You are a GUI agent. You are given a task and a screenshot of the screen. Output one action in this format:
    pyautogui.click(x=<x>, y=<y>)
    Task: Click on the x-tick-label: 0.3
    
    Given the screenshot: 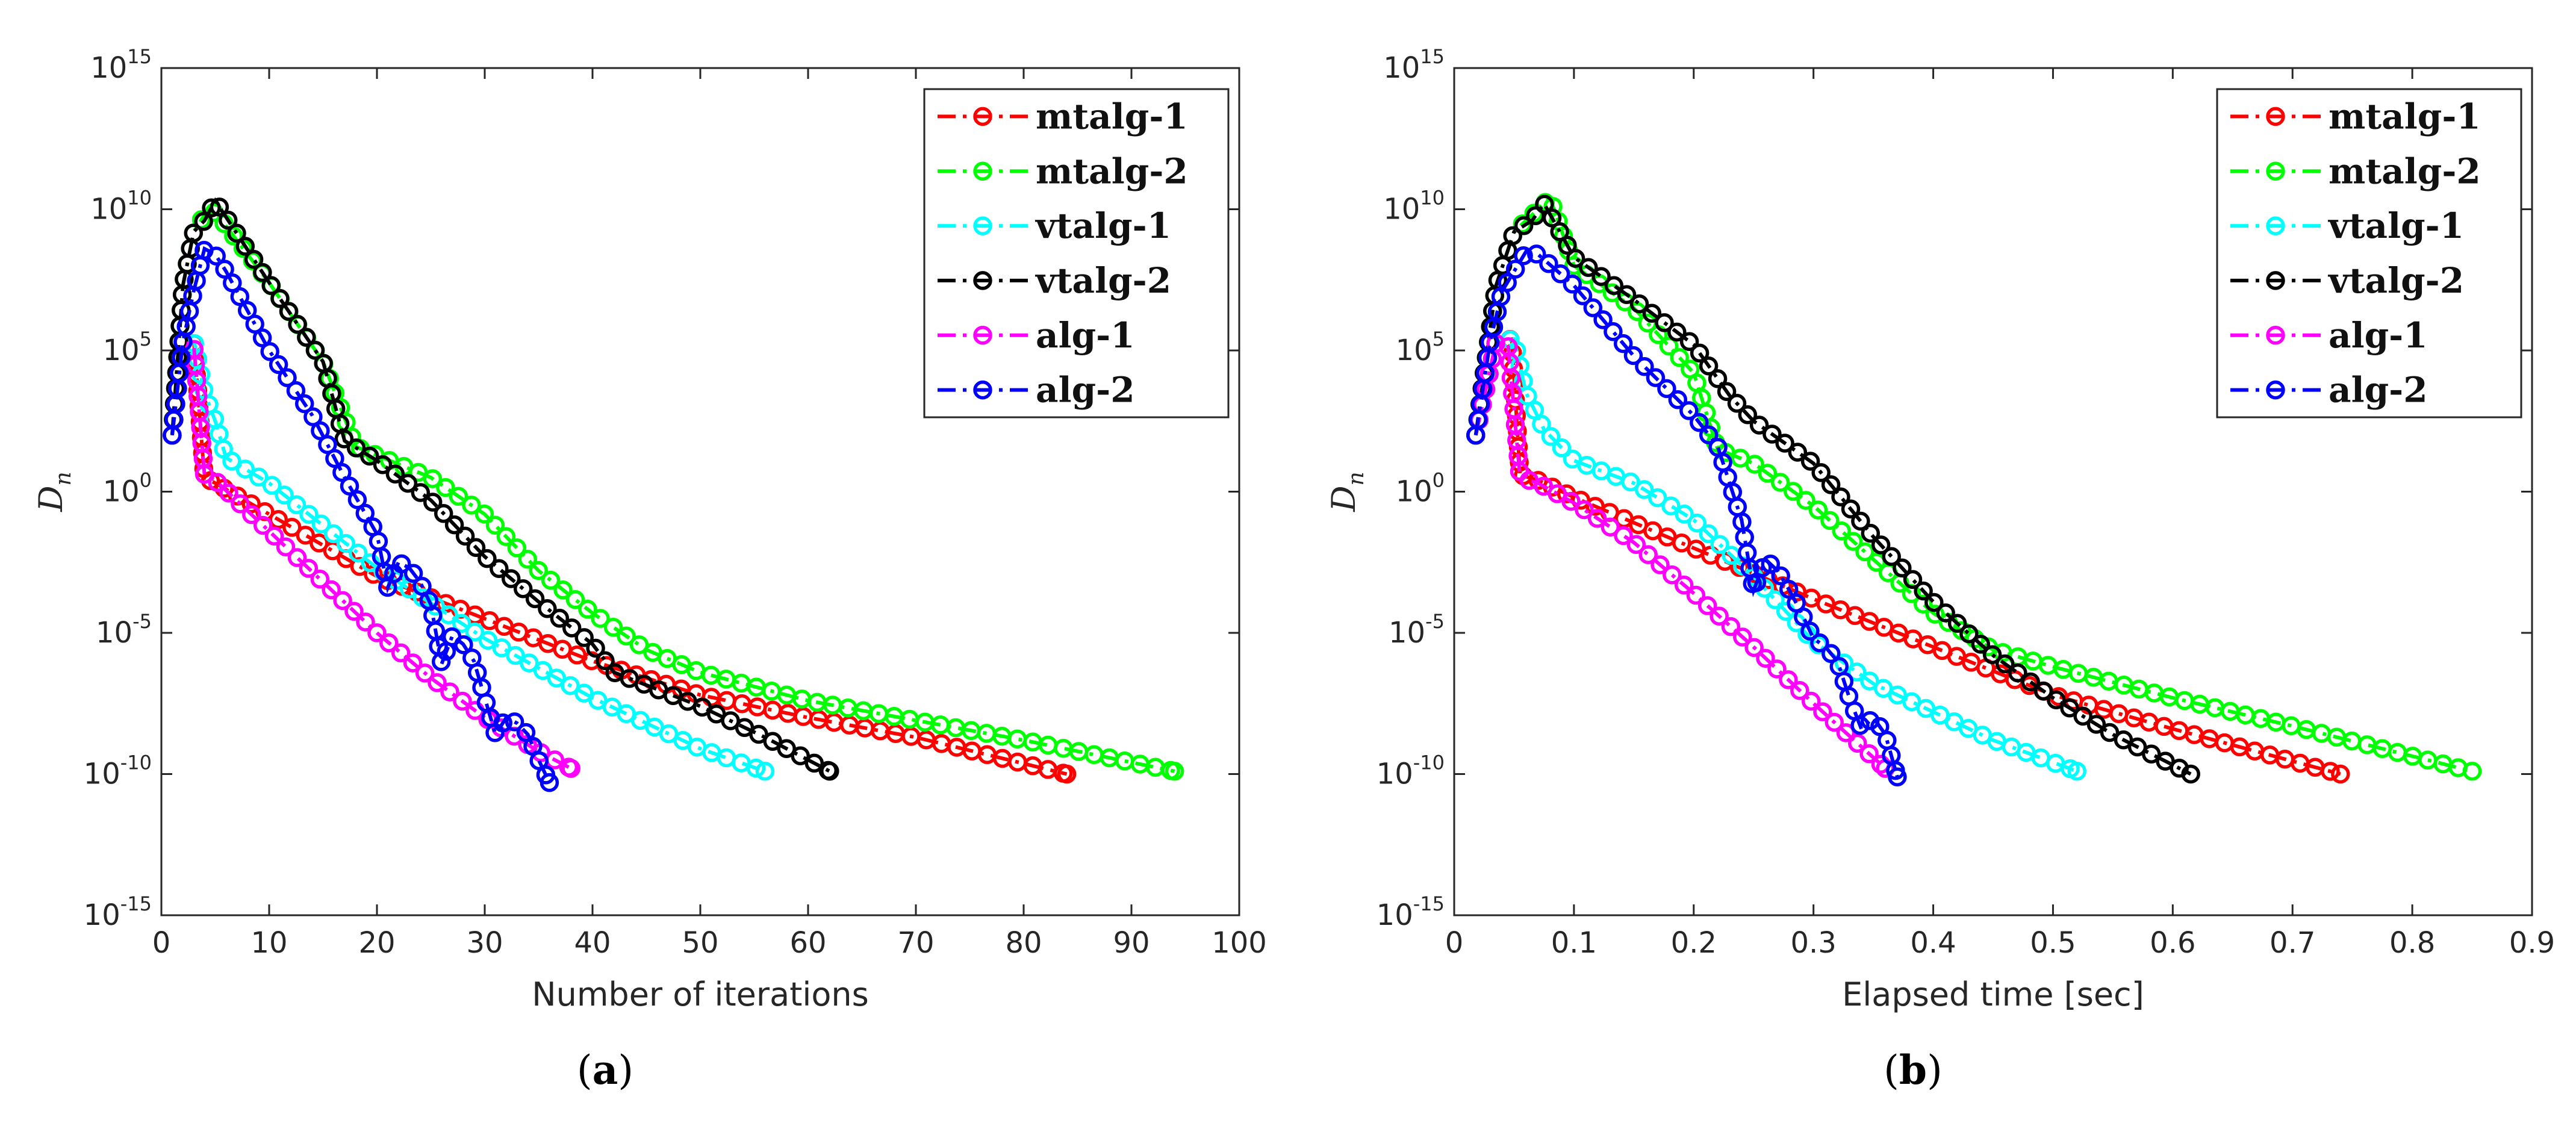 What is the action you would take?
    pyautogui.click(x=1813, y=943)
    